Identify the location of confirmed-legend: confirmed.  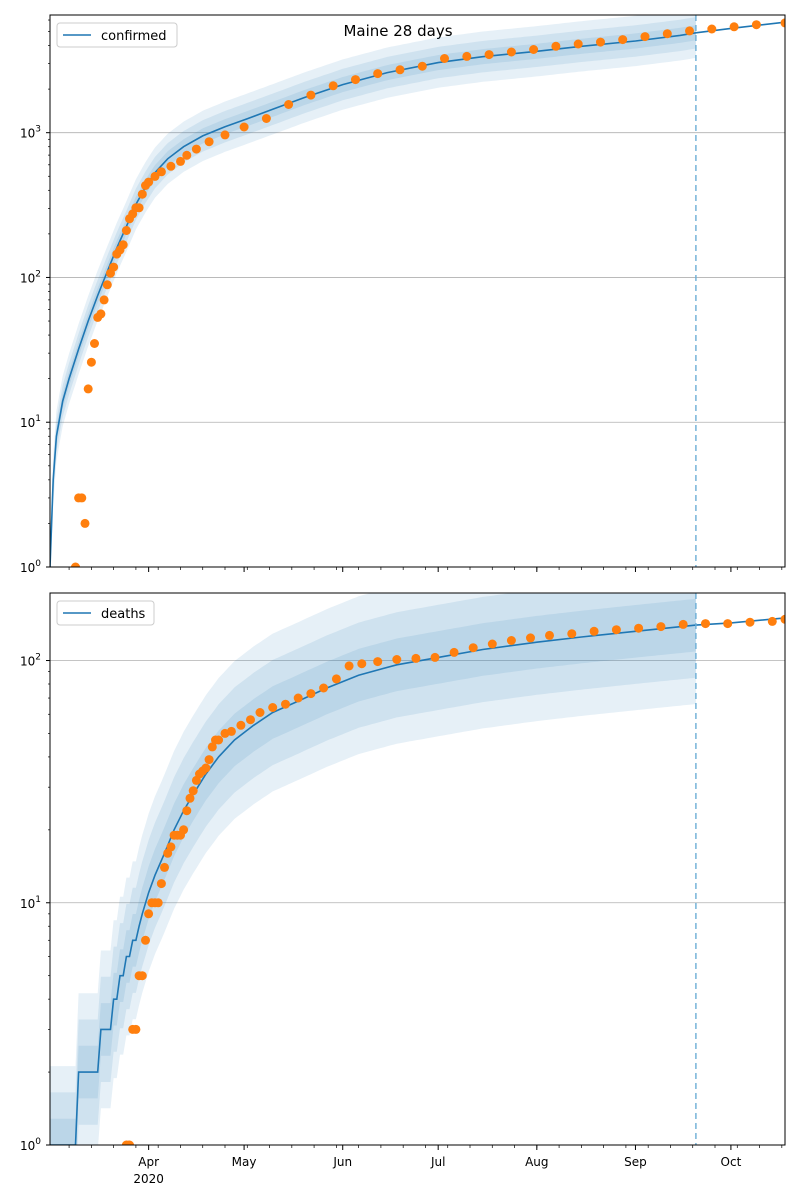
(117, 35).